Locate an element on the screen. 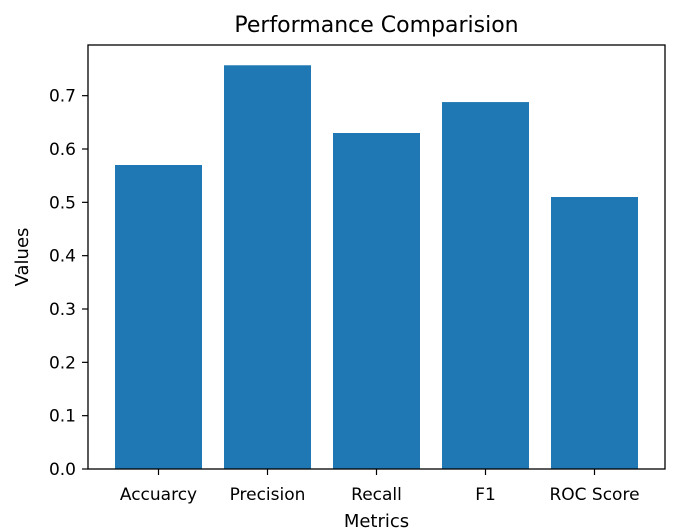  bar-precision is located at coordinates (267, 267).